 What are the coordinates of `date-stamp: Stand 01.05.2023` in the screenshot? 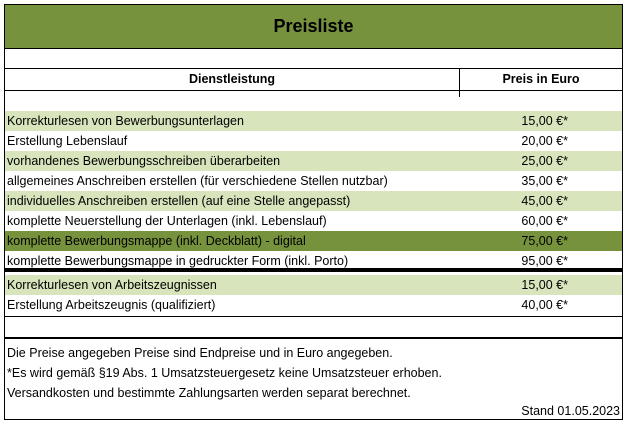 It's located at (570, 411).